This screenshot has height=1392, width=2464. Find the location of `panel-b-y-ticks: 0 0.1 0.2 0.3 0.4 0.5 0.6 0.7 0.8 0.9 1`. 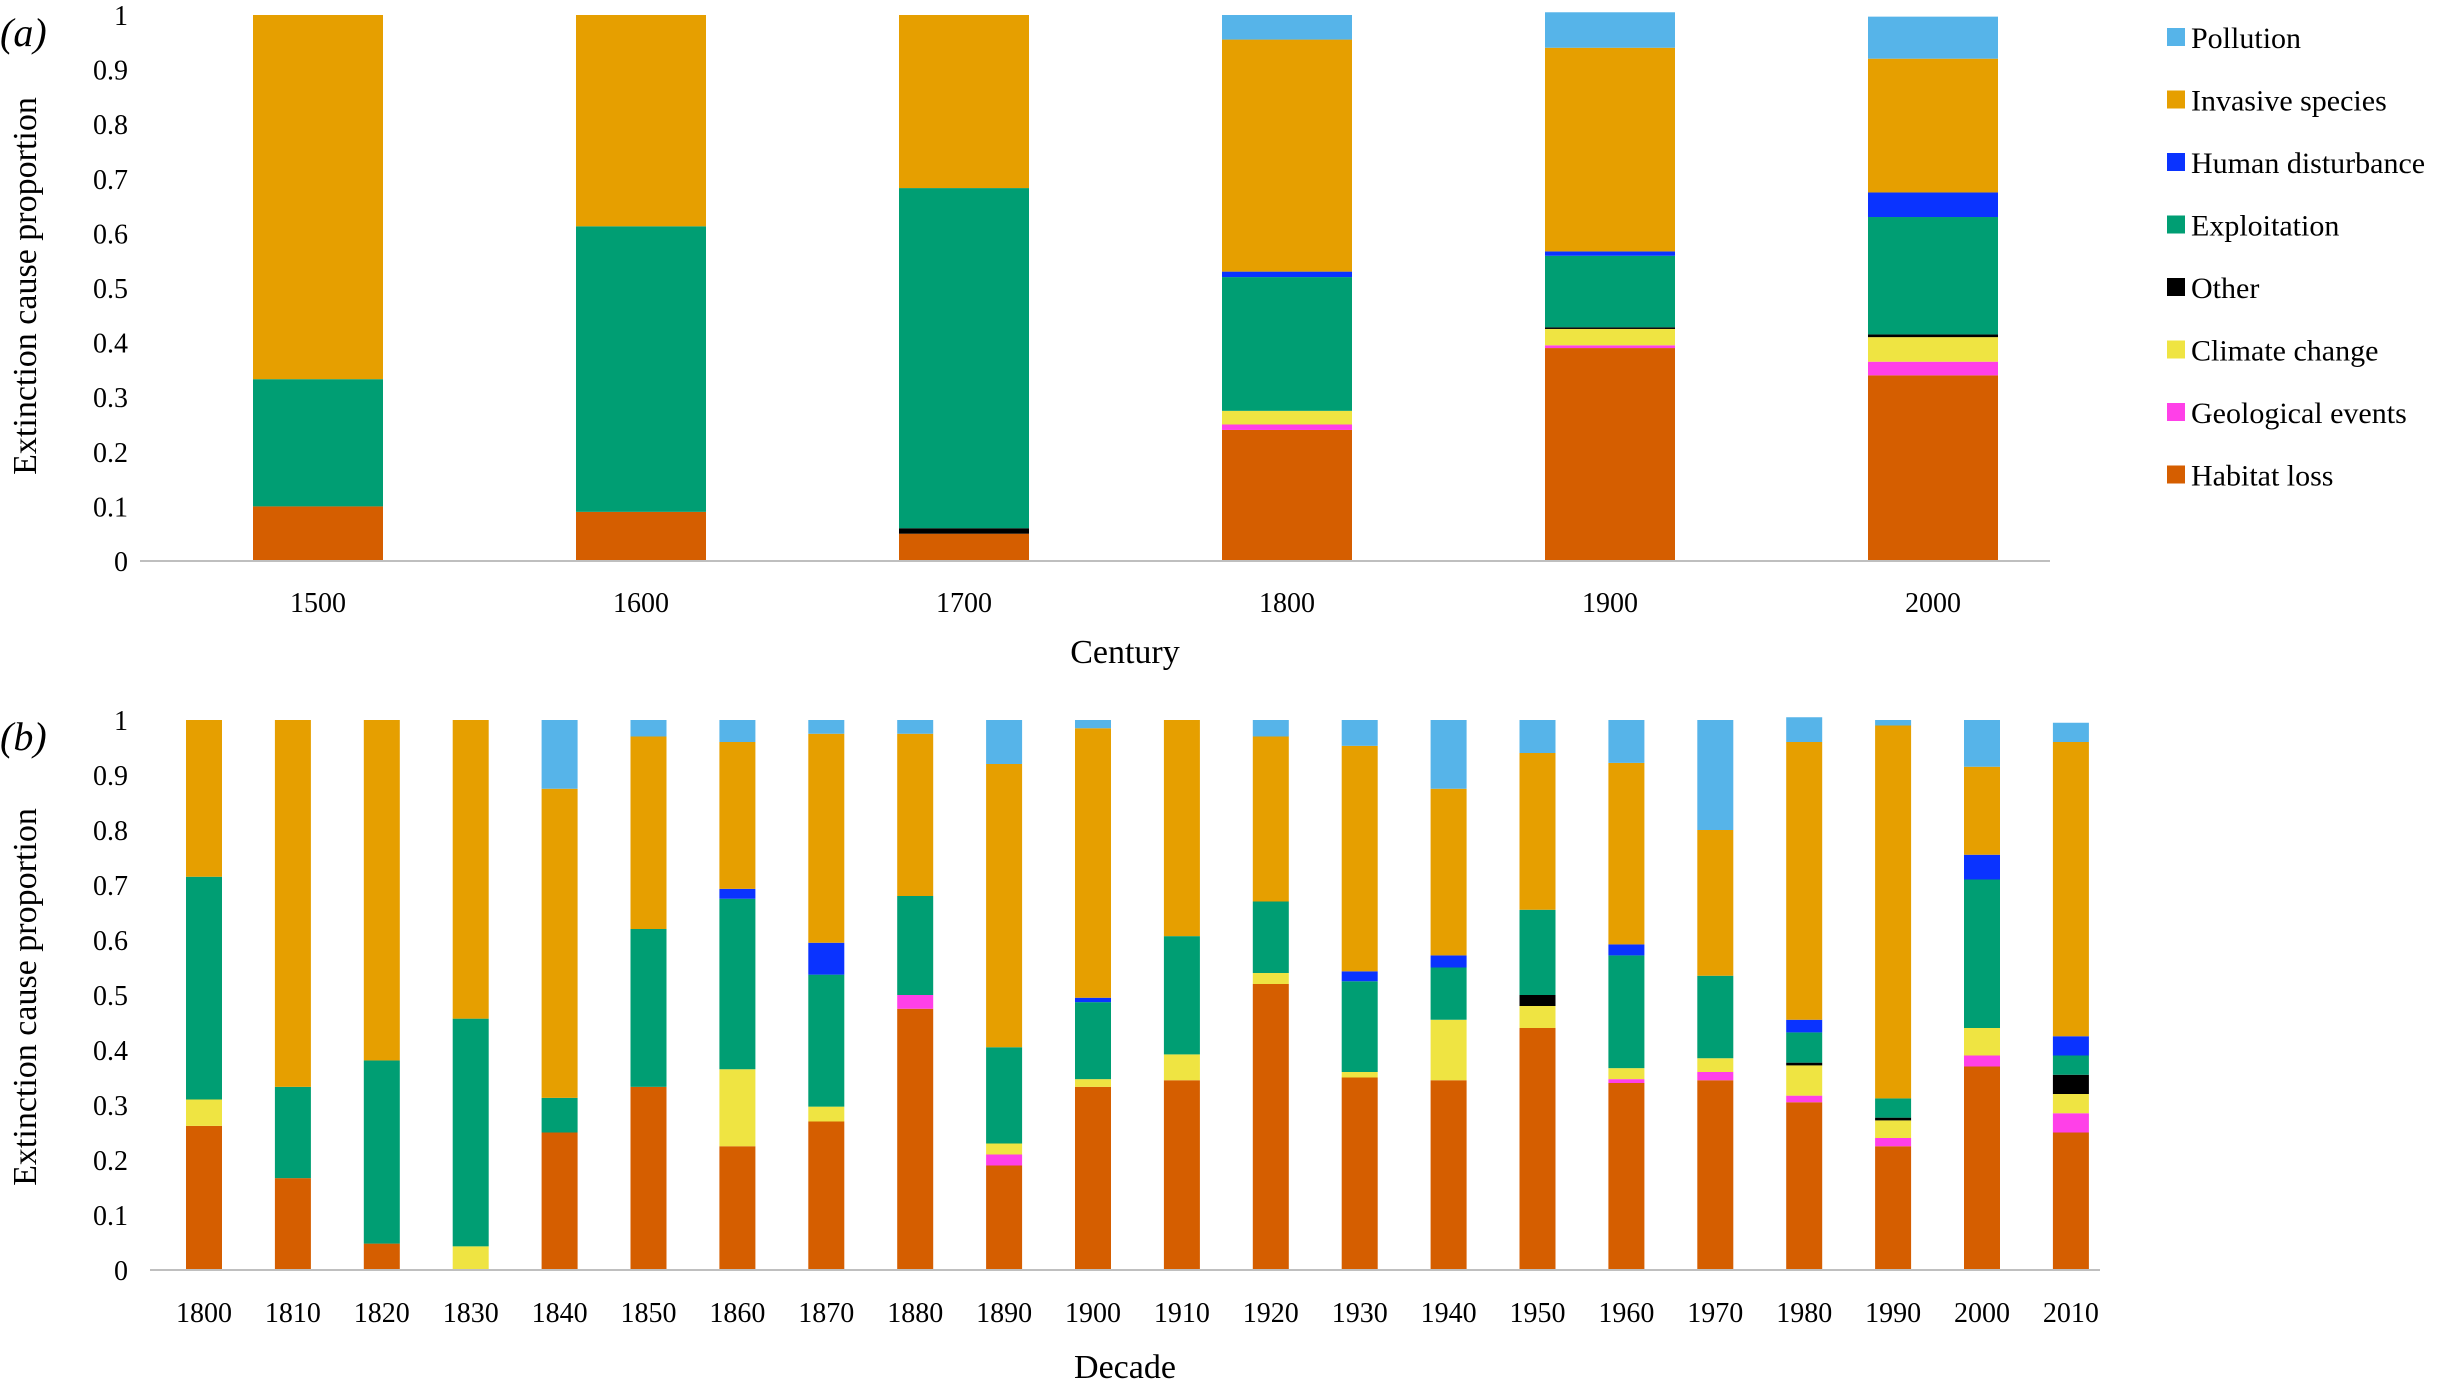

panel-b-y-ticks: 0 0.1 0.2 0.3 0.4 0.5 0.6 0.7 0.8 0.9 1 is located at coordinates (110, 996).